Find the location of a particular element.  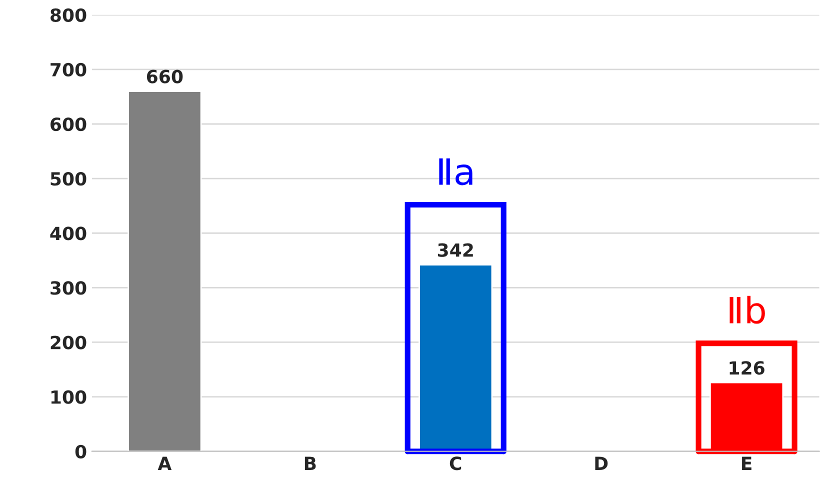

bar is located at coordinates (165, 271).